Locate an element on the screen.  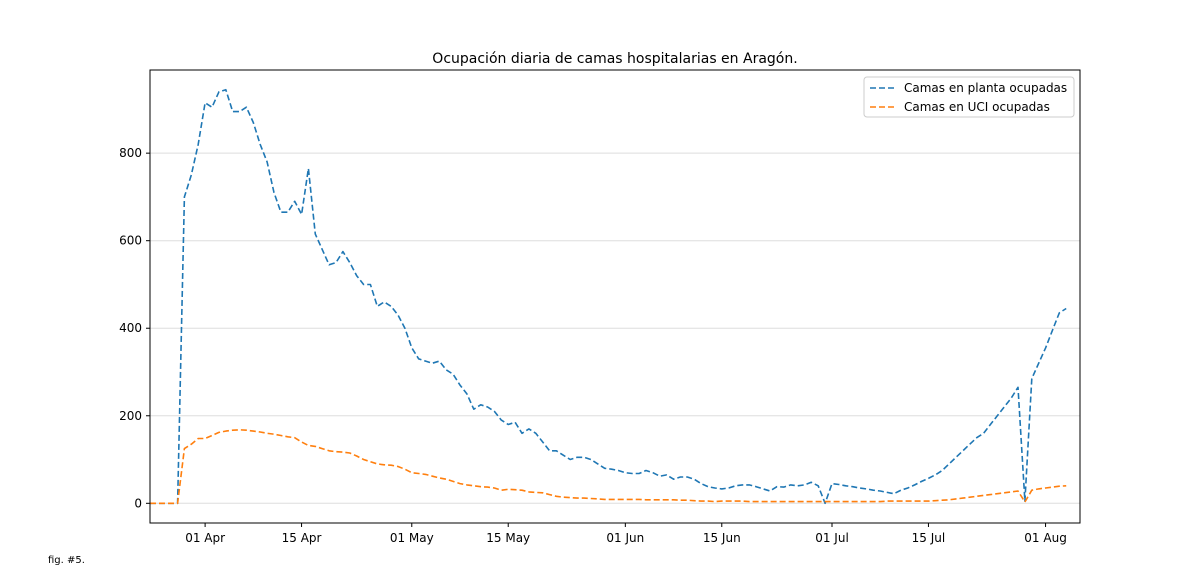
y-tick-label: 200 is located at coordinates (130, 416).